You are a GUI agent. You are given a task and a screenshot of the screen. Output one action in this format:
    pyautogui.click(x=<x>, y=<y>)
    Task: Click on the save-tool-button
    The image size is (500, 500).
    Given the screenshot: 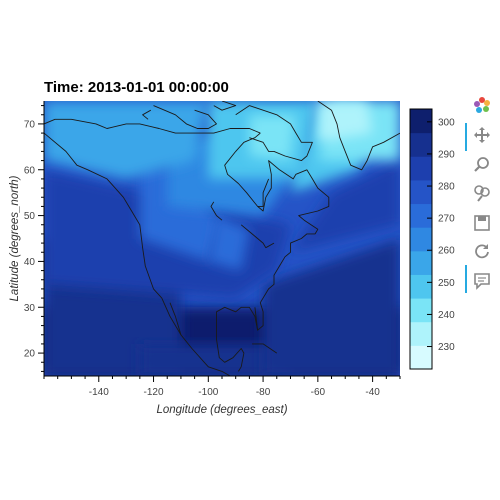 What is the action you would take?
    pyautogui.click(x=482, y=225)
    